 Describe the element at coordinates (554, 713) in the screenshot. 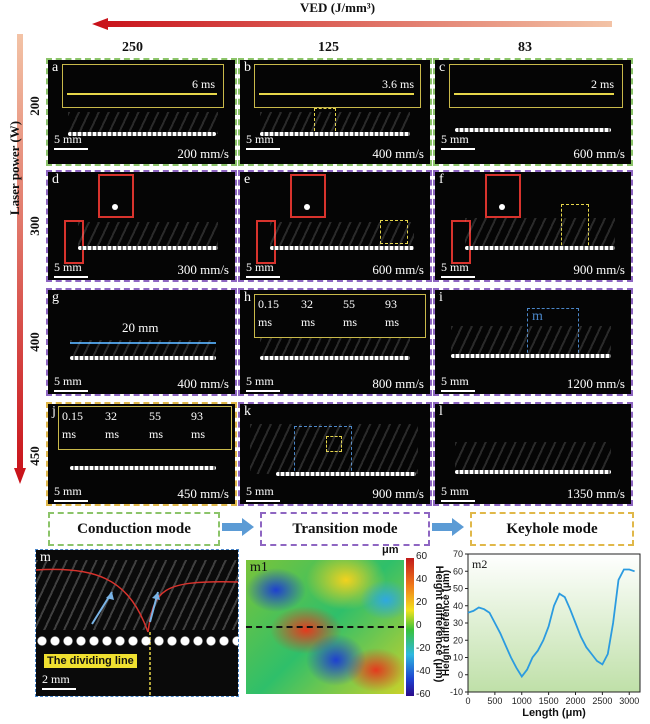

I see `x-axis-label: Length (μm)` at that location.